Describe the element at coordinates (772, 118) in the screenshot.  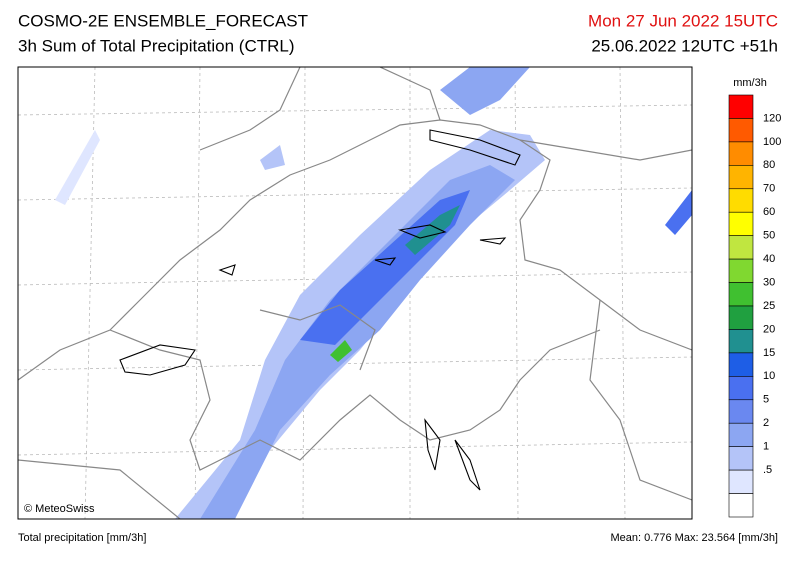
I see `legend-label: 120` at that location.